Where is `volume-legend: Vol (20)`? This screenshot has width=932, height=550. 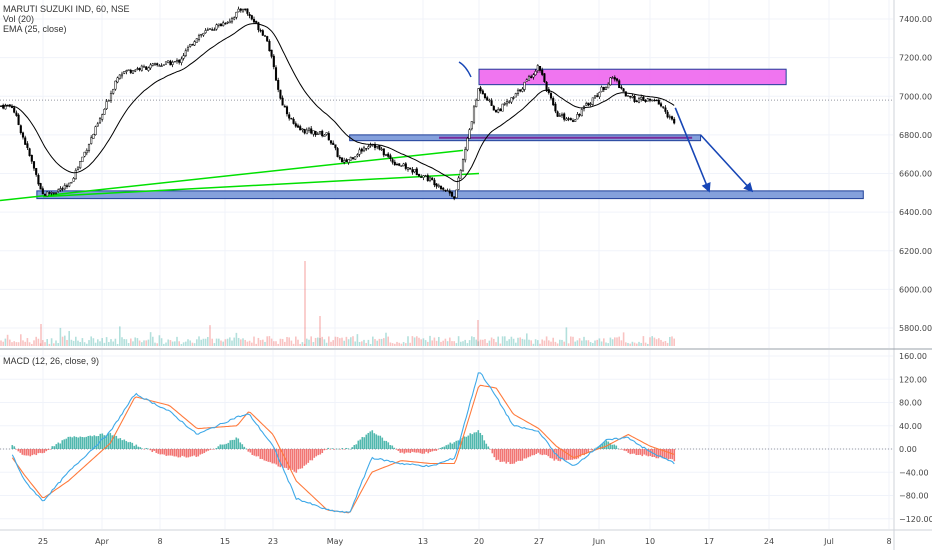
volume-legend: Vol (20) is located at coordinates (19, 19).